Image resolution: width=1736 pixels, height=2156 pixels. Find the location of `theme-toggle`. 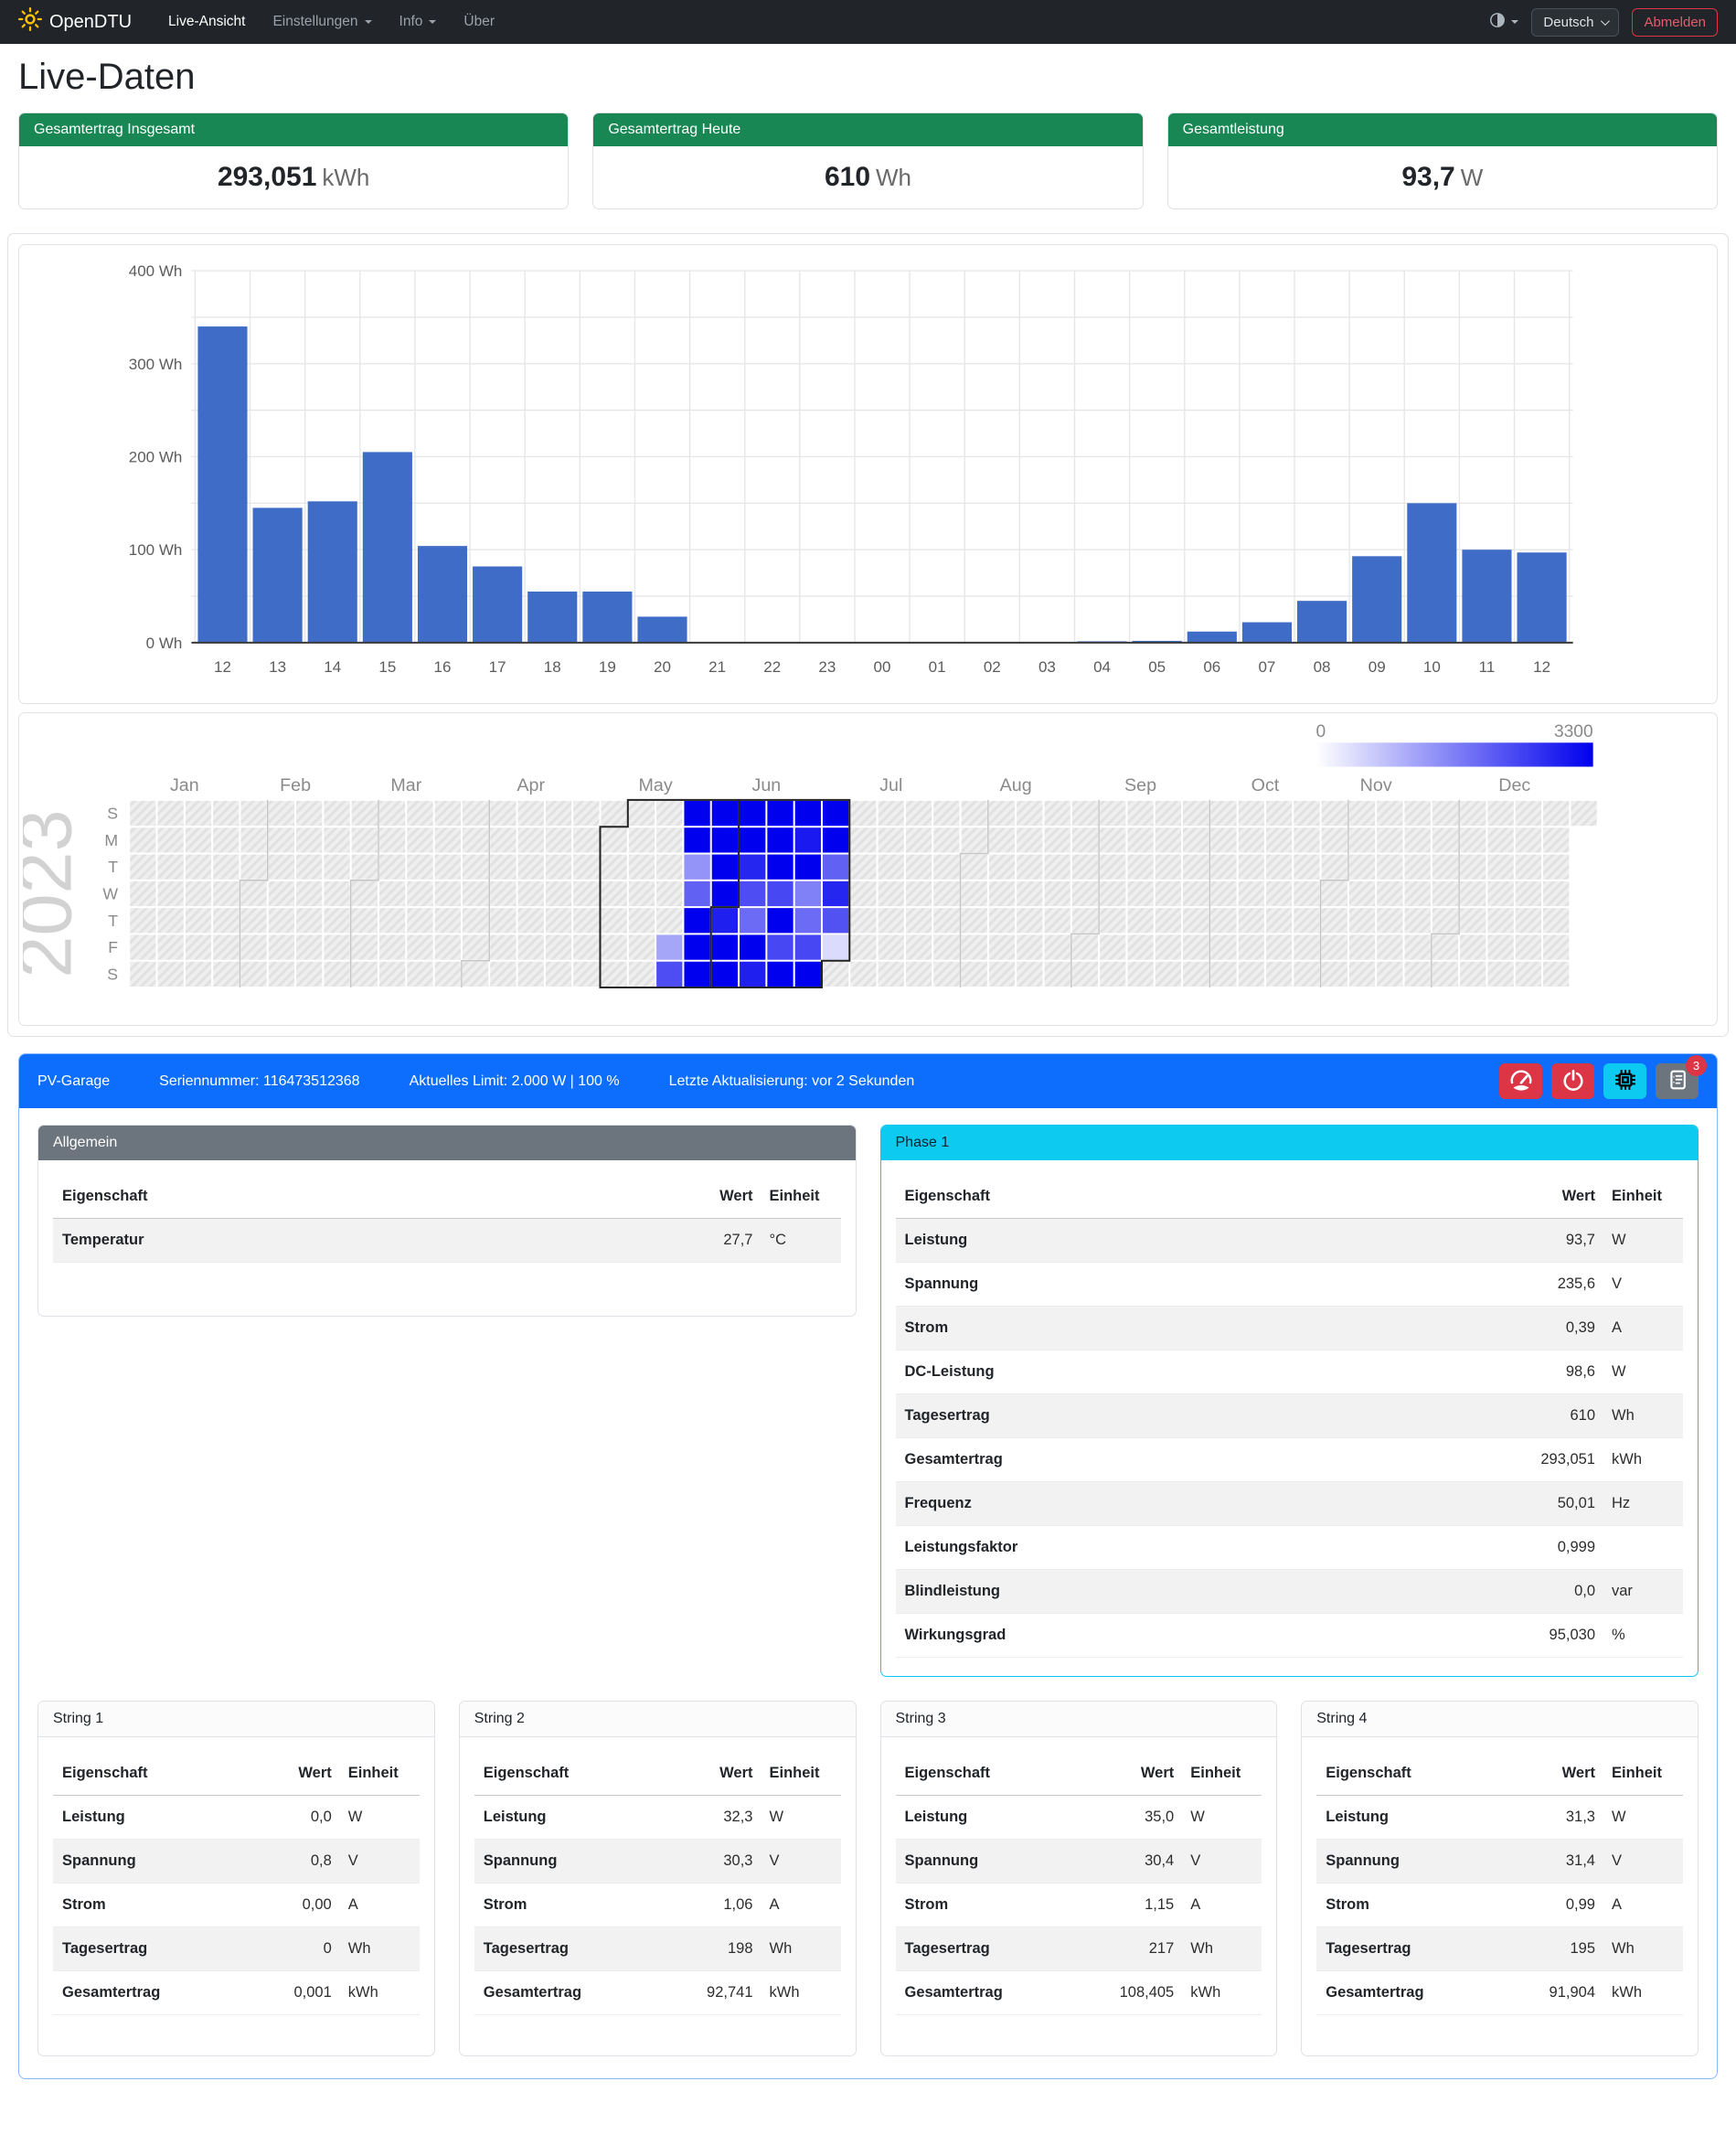

theme-toggle is located at coordinates (1504, 22).